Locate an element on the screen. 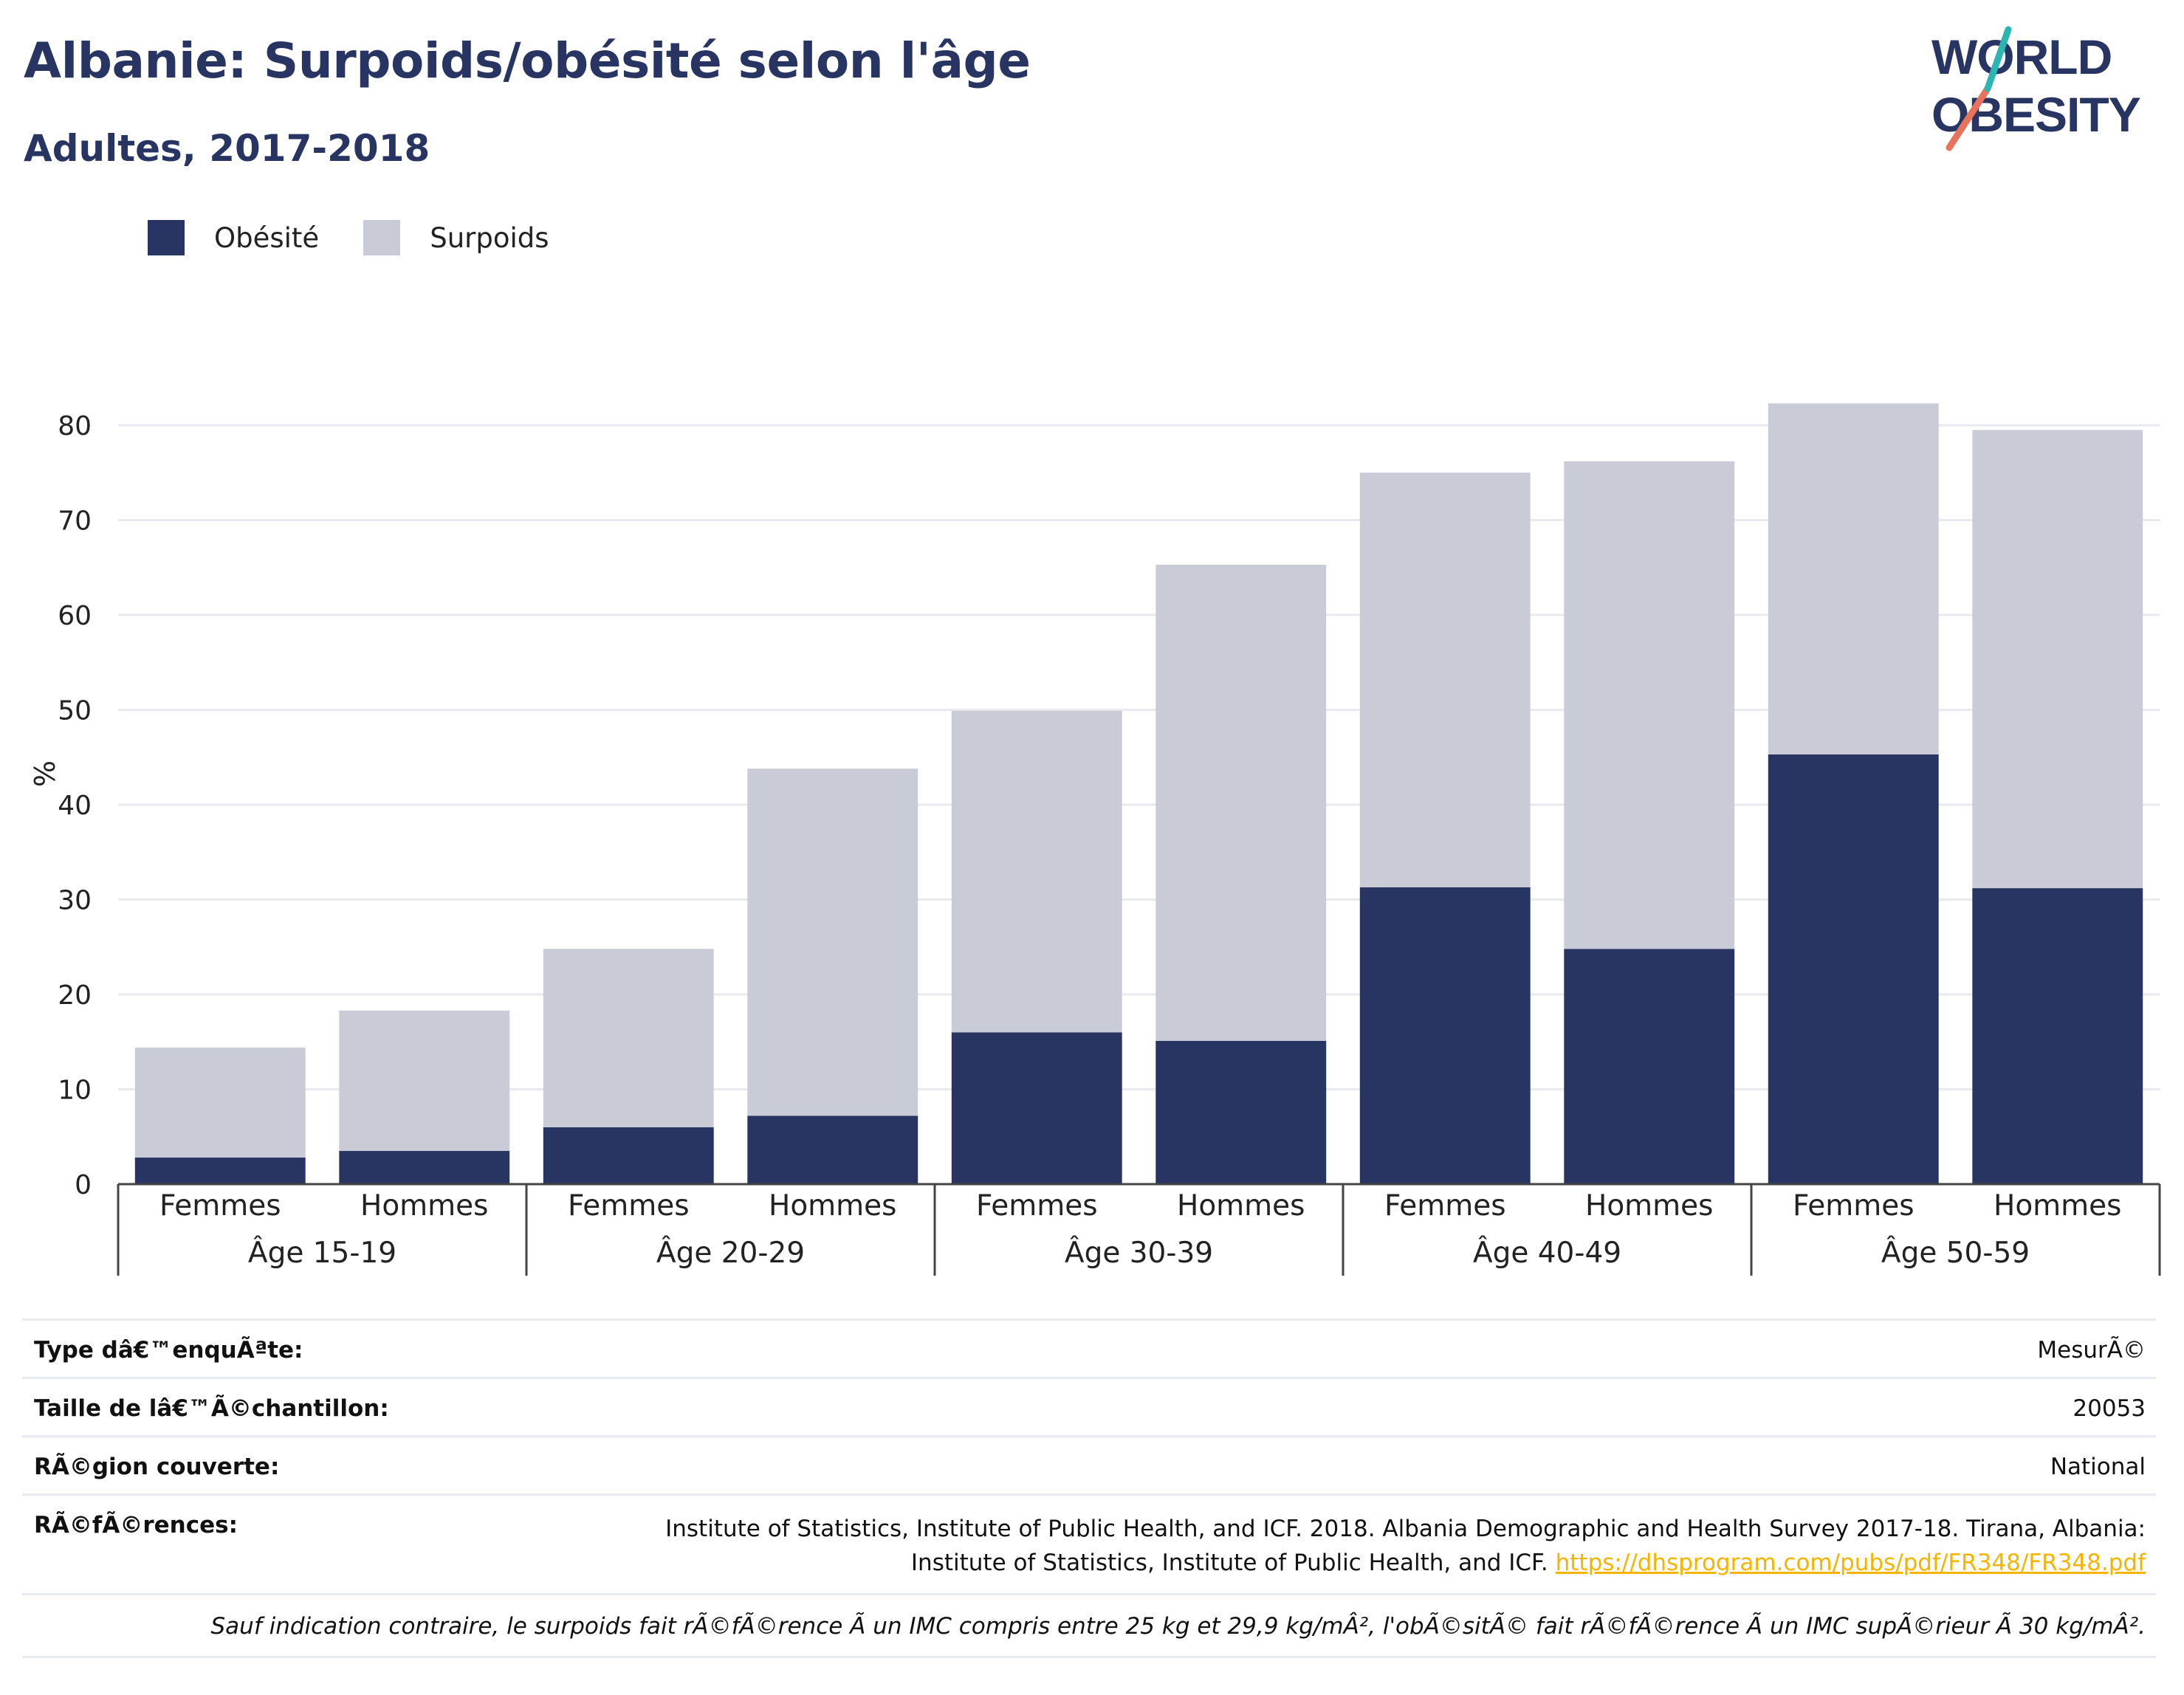 The image size is (2184, 1695). svg-text: WORLD is located at coordinates (2021, 57).